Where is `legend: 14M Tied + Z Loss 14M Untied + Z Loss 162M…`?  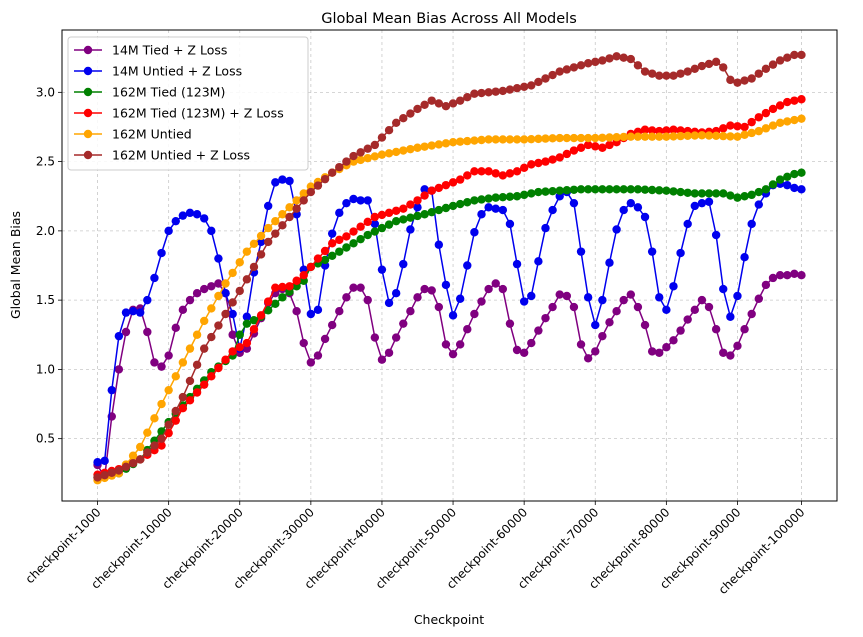
legend: 14M Tied + Z Loss 14M Untied + Z Loss 162M… is located at coordinates (188, 103).